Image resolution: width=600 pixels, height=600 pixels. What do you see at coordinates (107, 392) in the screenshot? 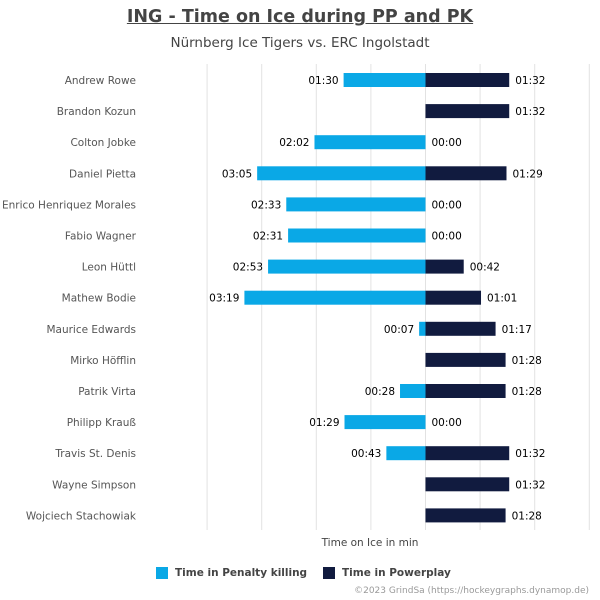
I see `category-label: Patrik Virta` at bounding box center [107, 392].